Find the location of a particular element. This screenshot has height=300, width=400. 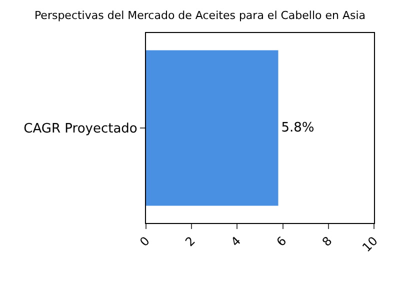

data-label: 5.8% is located at coordinates (297, 128).